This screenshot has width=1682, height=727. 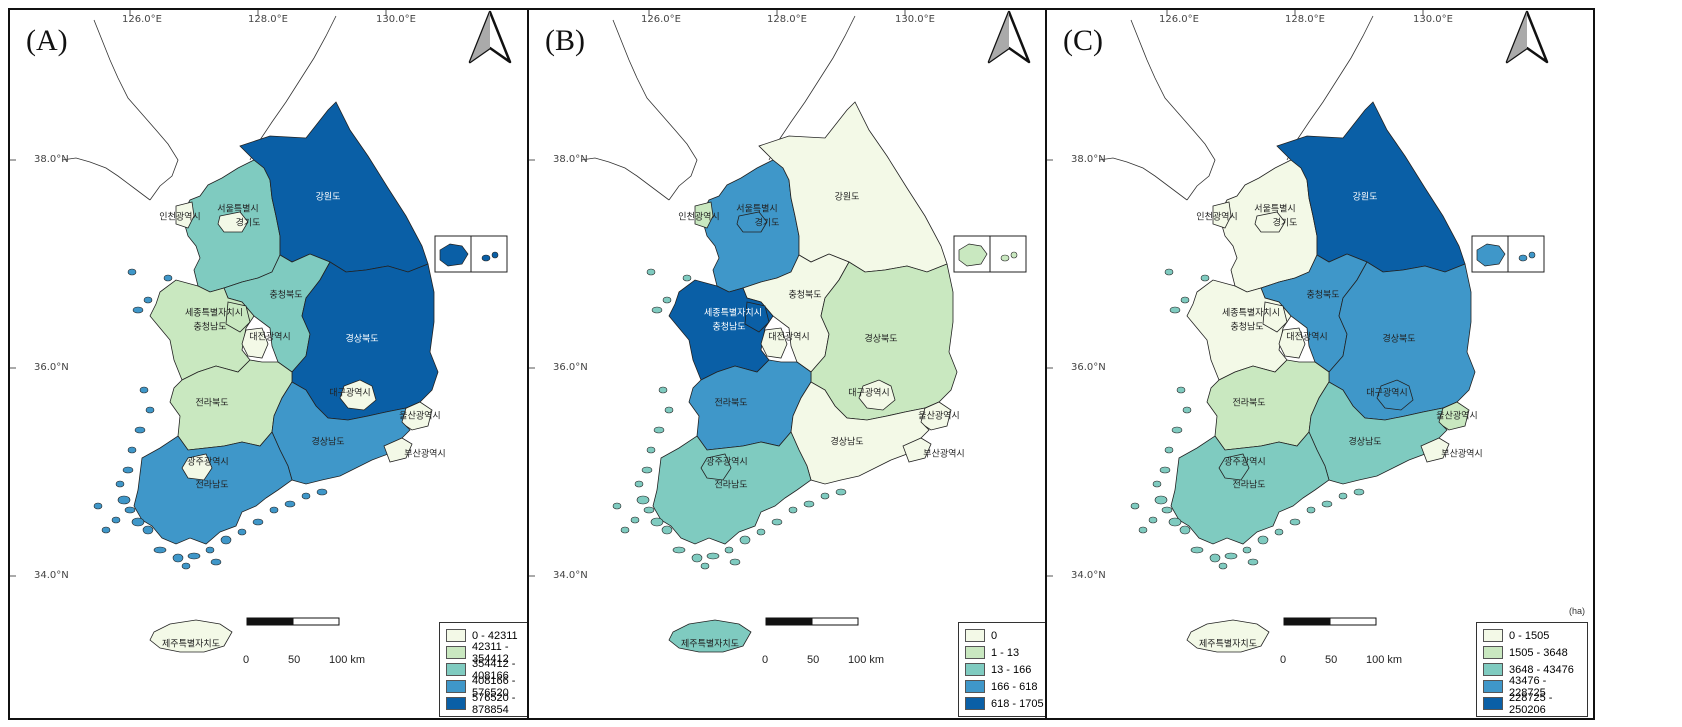 What do you see at coordinates (729, 327) in the screenshot?
I see `region-label-chungnam: 충청남도` at bounding box center [729, 327].